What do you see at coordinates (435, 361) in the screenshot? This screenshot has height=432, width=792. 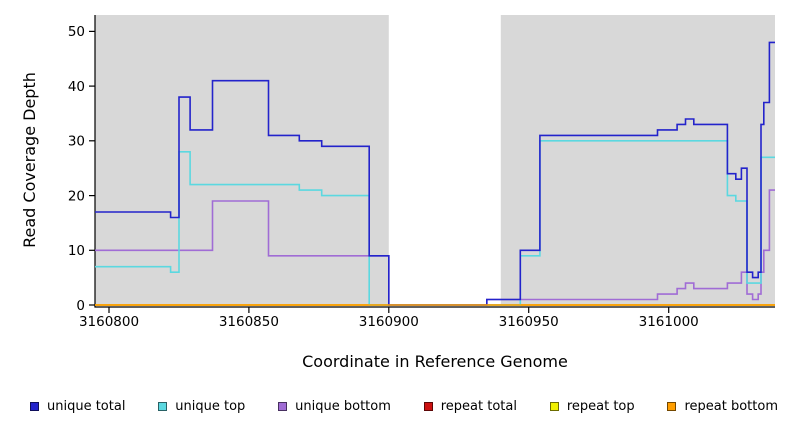 I see `x-axis-title: Coordinate in Reference Genome` at bounding box center [435, 361].